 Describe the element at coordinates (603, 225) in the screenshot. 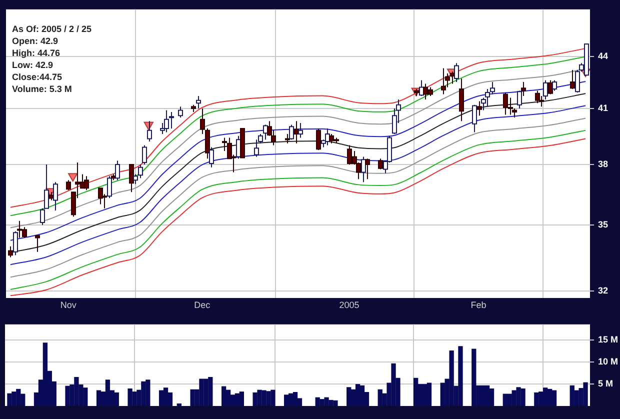

I see `y-tick-label: 35` at that location.